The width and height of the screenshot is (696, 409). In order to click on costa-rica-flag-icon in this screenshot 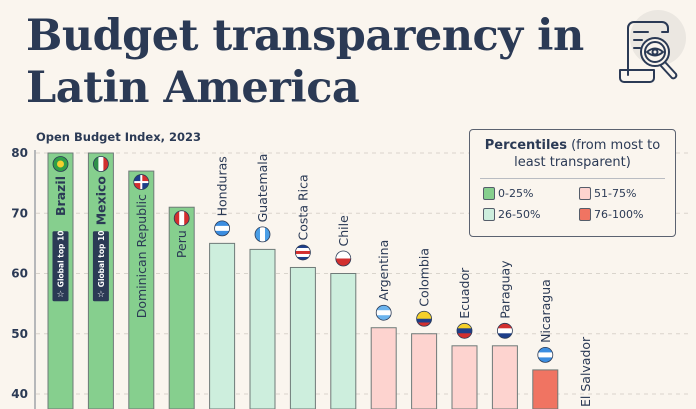, I will do `click(303, 252)`.